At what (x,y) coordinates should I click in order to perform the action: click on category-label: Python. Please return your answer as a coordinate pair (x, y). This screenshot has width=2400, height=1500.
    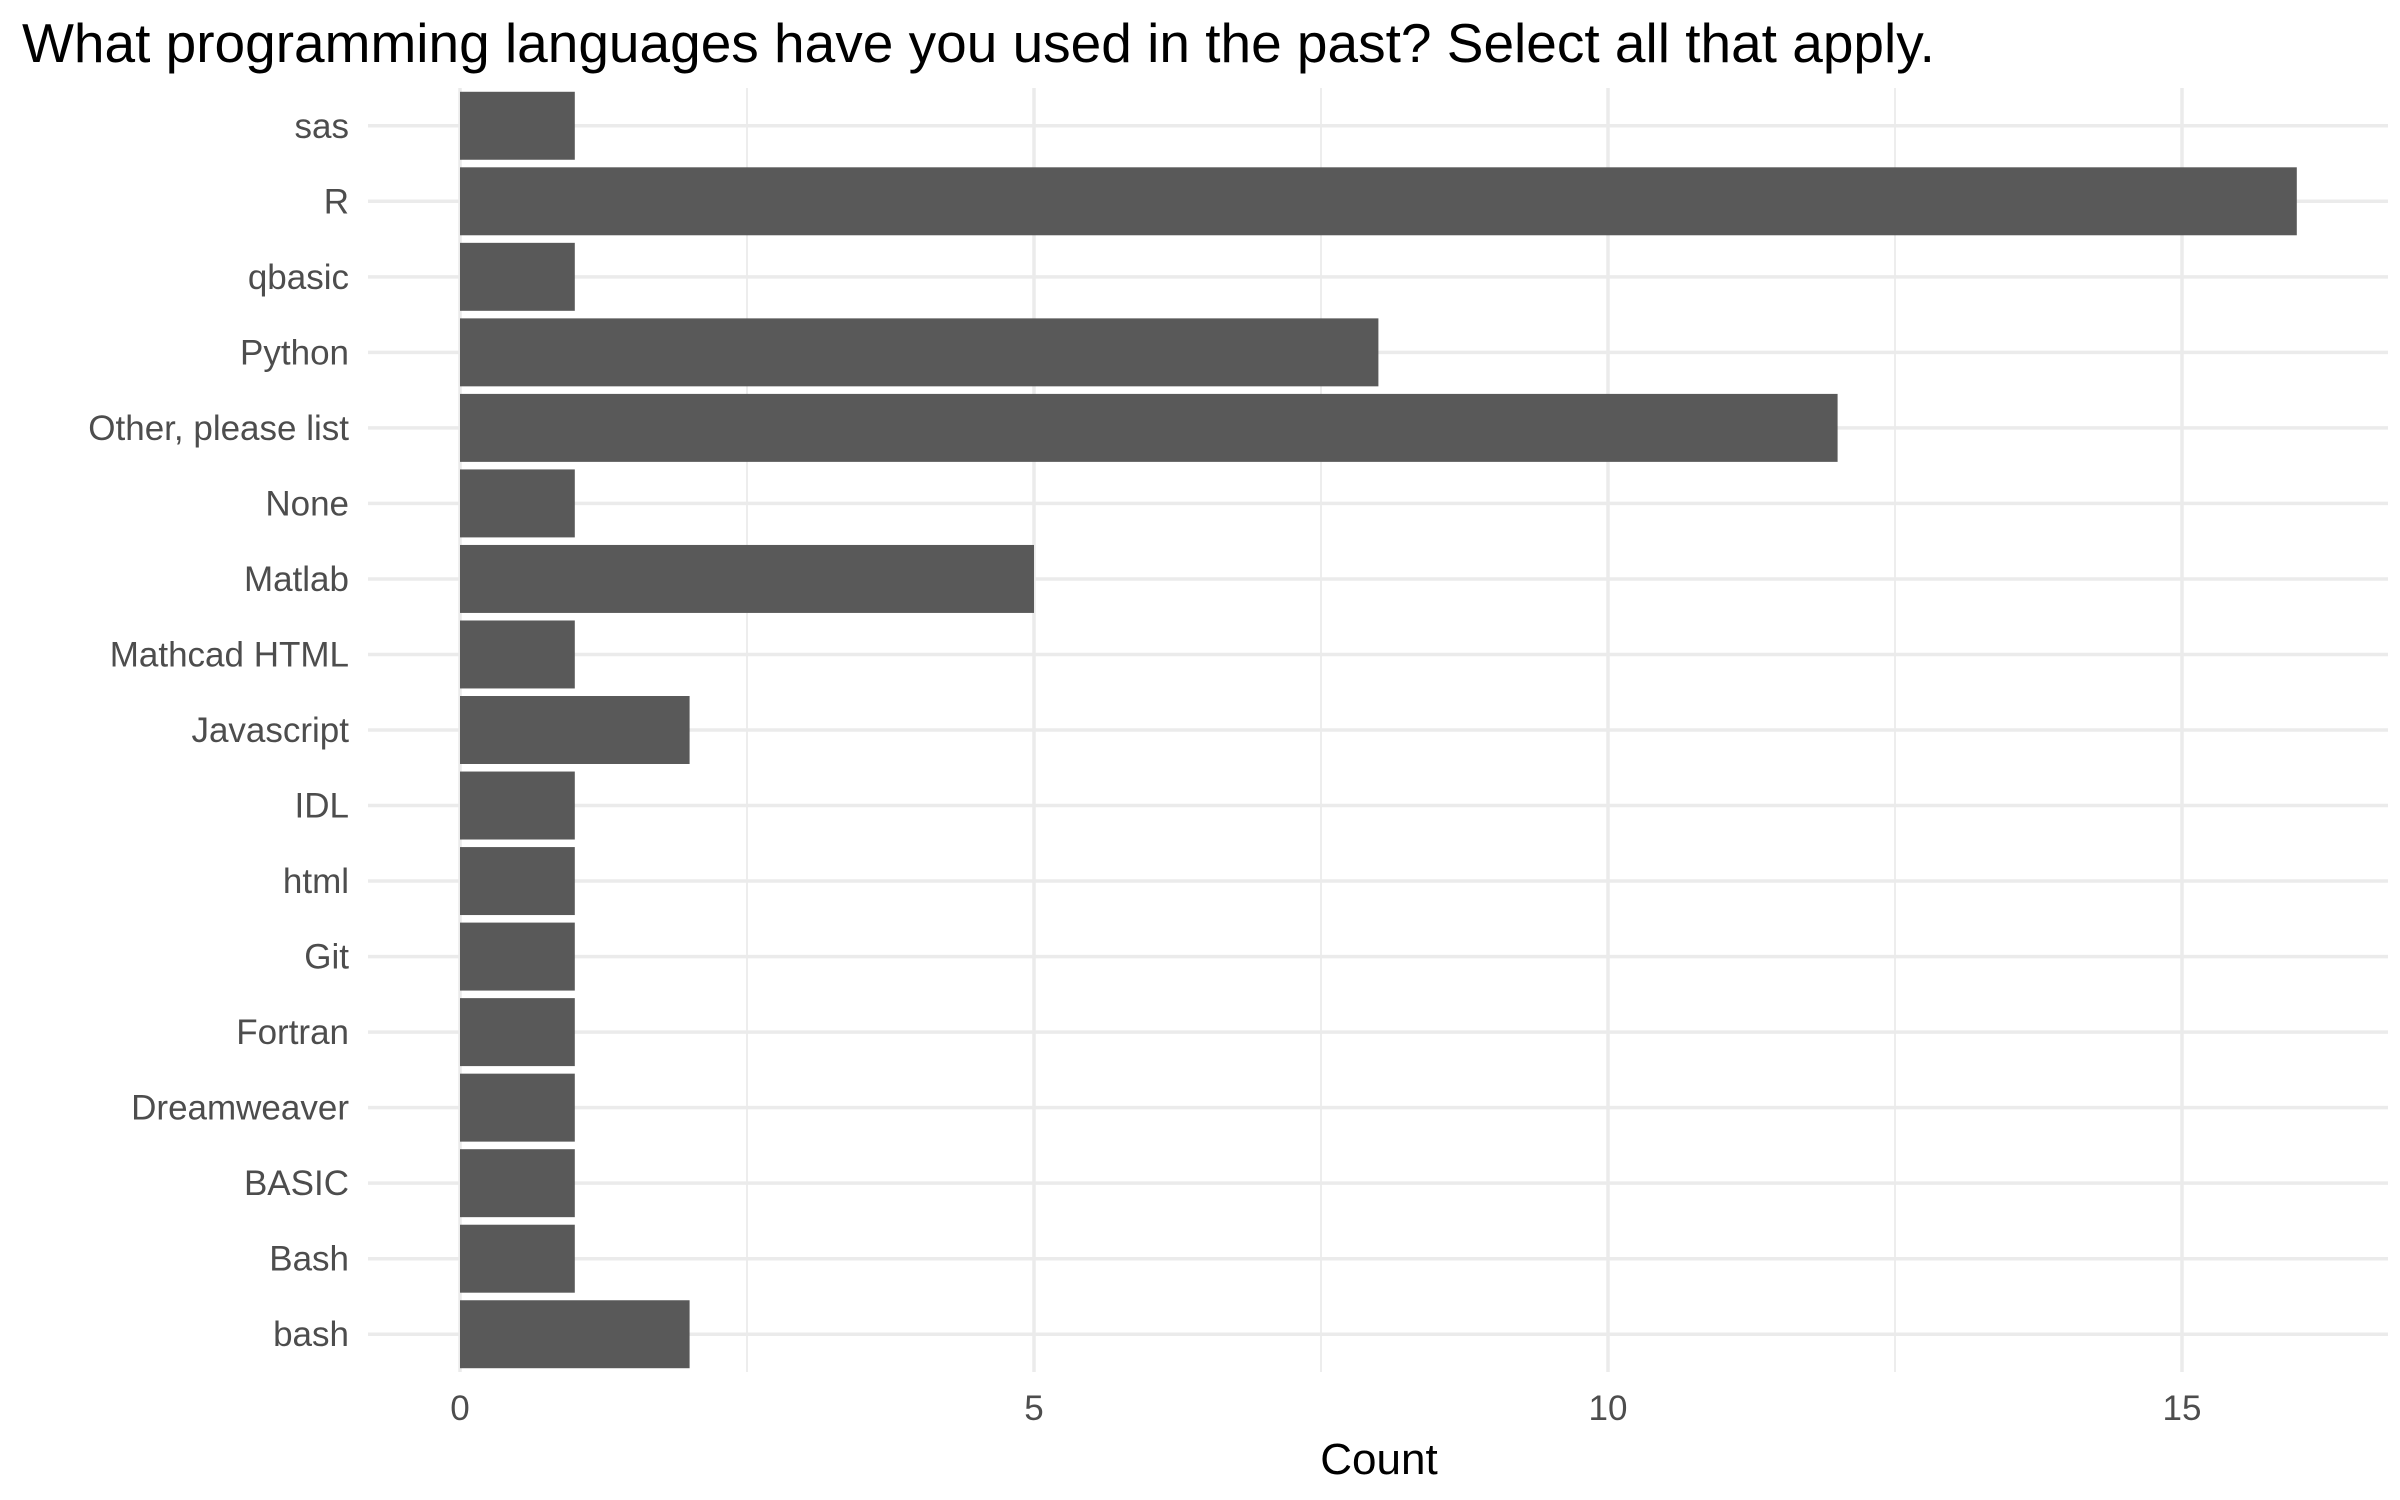
    Looking at the image, I should click on (294, 352).